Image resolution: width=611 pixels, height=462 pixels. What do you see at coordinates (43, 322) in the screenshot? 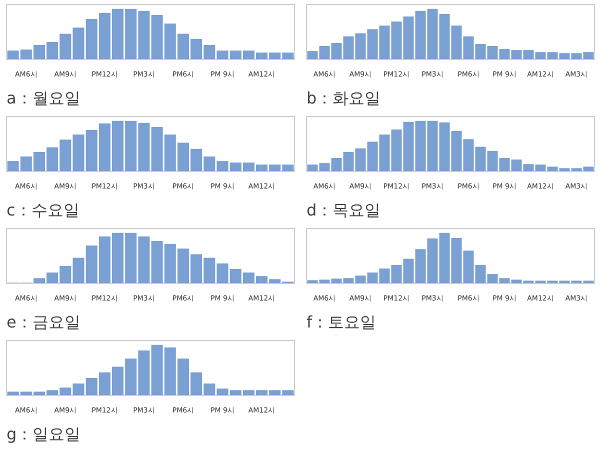
I see `text: e：금요일` at bounding box center [43, 322].